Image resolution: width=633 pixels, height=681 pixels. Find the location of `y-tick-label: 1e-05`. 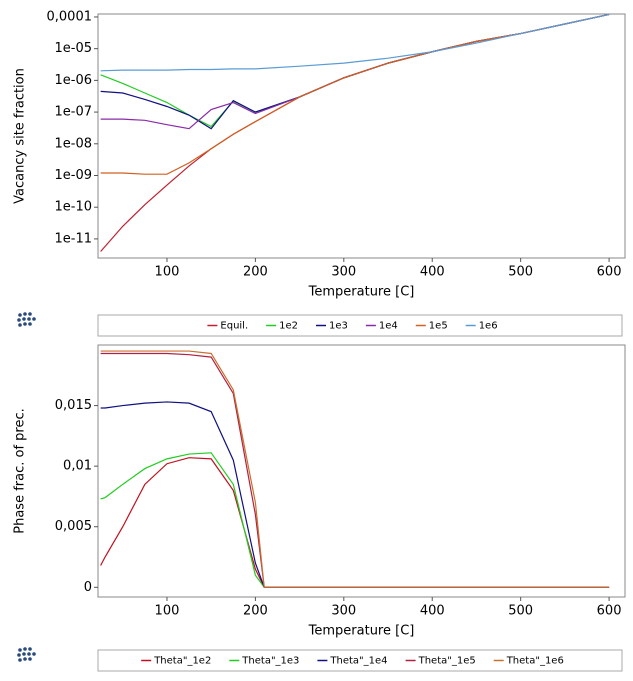

y-tick-label: 1e-05 is located at coordinates (73, 48).